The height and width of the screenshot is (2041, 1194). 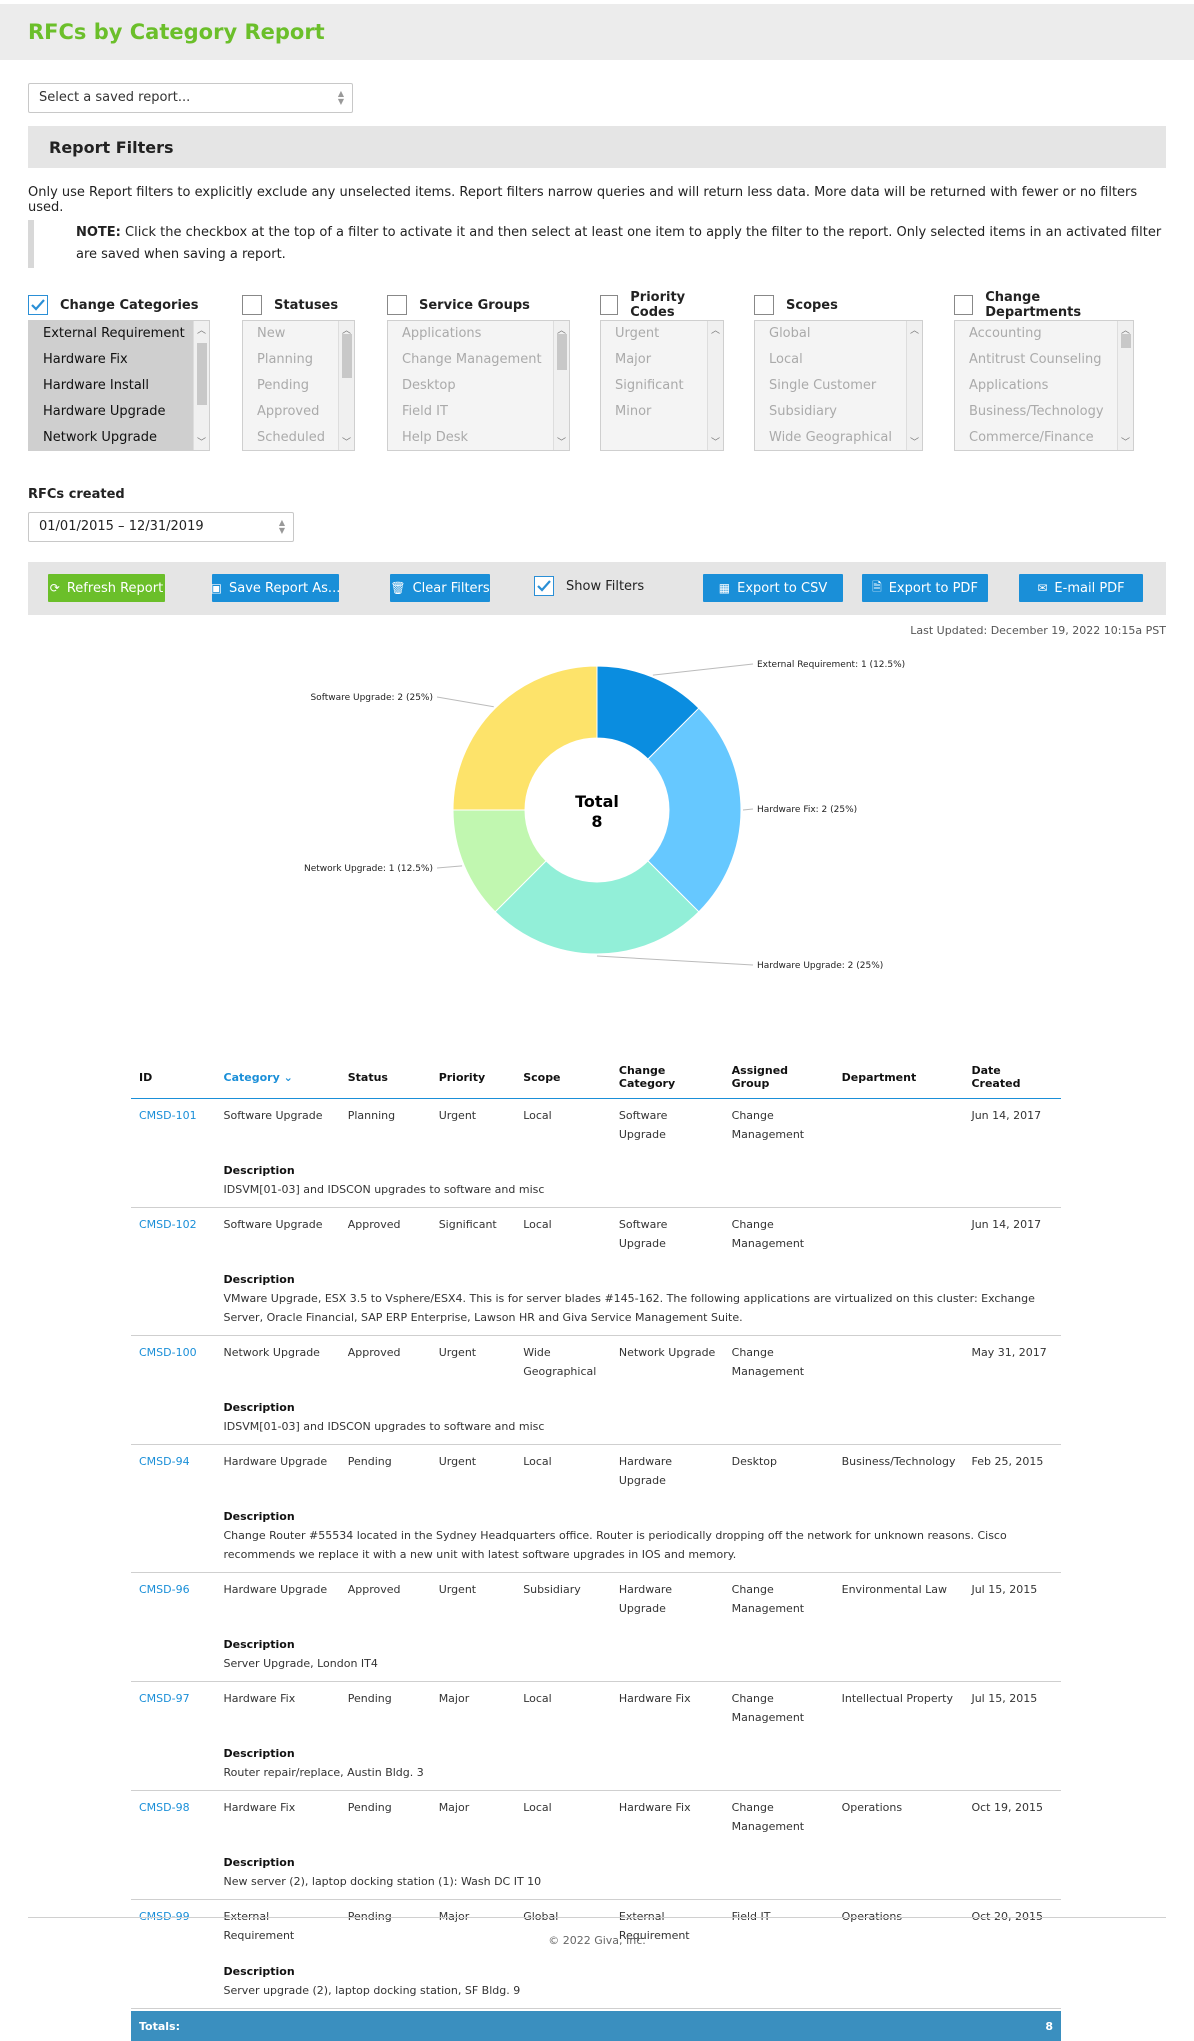 I want to click on filter-list-priority-codes: Urgent Major Significant Minor ︿ ﹀, so click(x=662, y=385).